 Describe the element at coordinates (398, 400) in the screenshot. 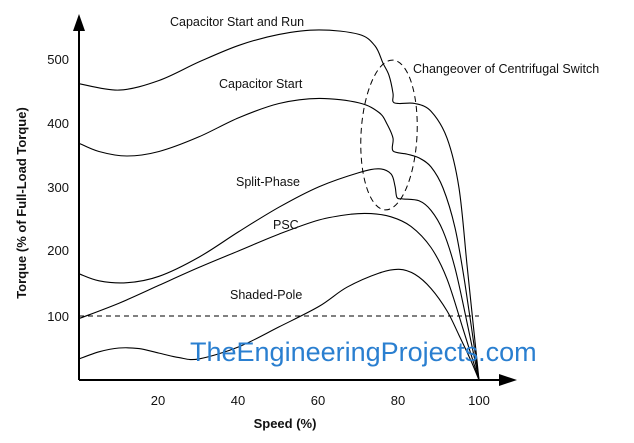

I see `x-tick-80: 80` at that location.